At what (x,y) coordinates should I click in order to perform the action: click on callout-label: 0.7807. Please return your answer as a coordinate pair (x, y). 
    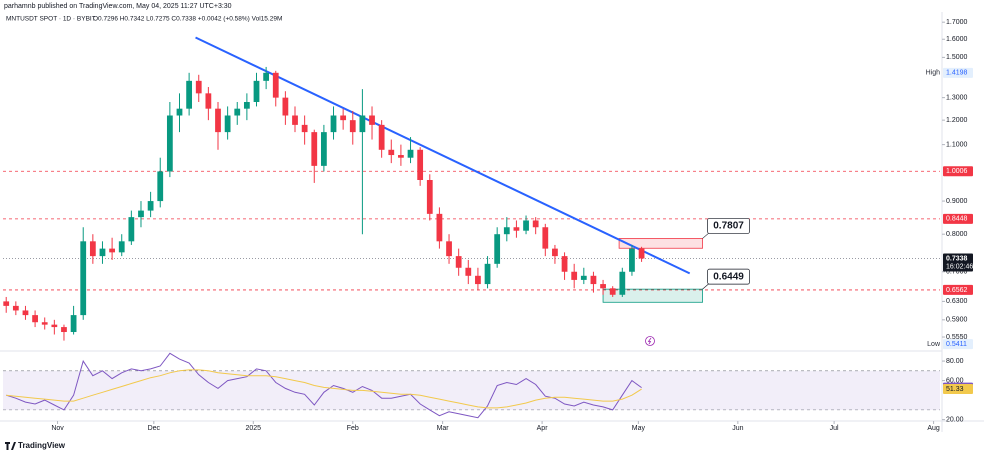
    Looking at the image, I should click on (728, 226).